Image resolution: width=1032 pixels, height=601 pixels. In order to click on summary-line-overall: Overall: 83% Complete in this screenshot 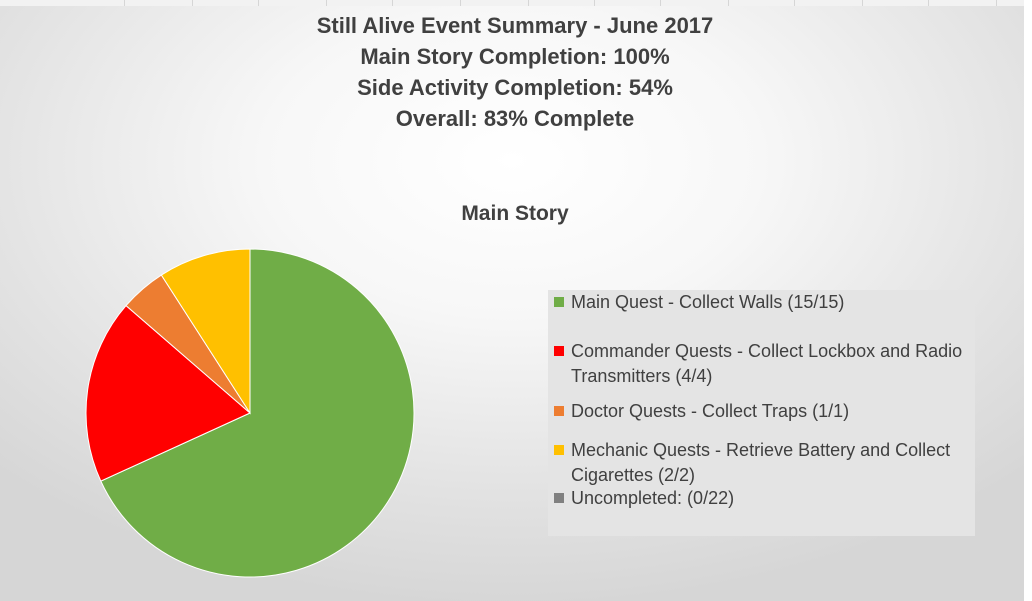, I will do `click(515, 118)`.